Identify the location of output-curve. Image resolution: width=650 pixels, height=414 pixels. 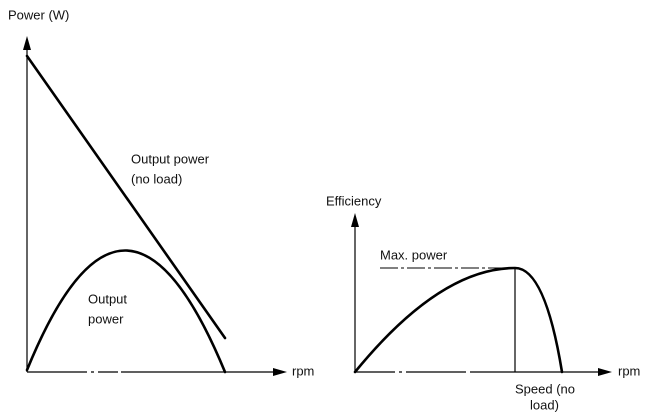
(126, 311).